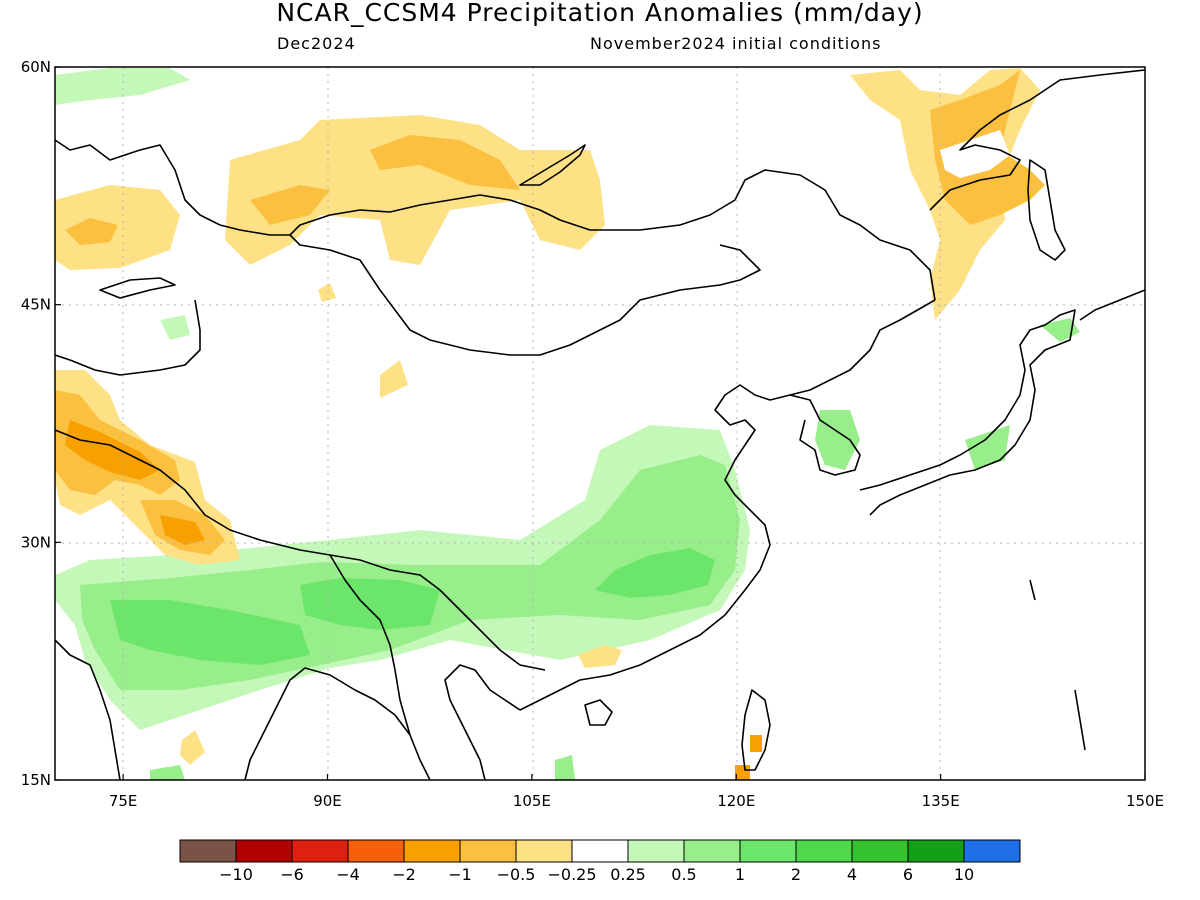 The width and height of the screenshot is (1200, 900). Describe the element at coordinates (348, 874) in the screenshot. I see `colorbar-label: −4` at that location.